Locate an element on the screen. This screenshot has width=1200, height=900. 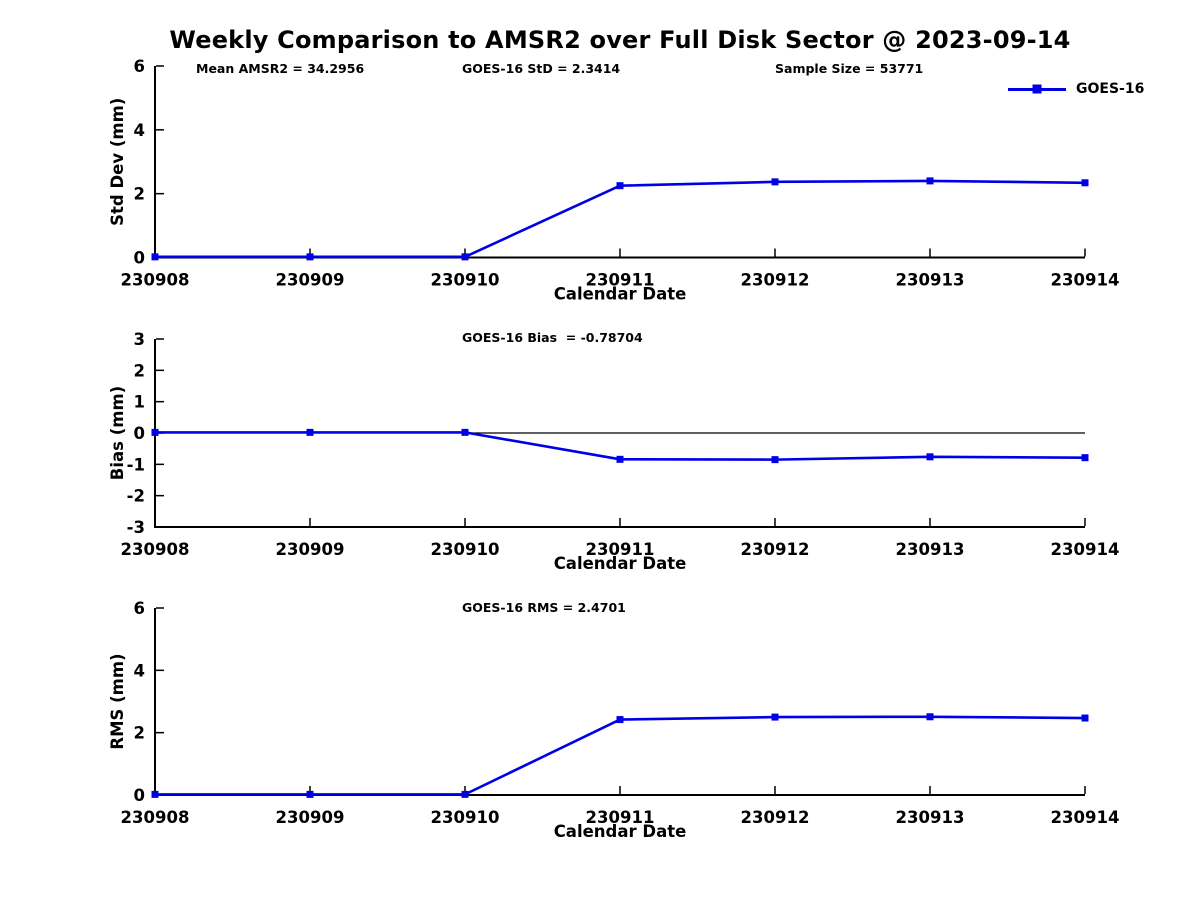
rms-panel-y-tick-label: 4 is located at coordinates (139, 670).